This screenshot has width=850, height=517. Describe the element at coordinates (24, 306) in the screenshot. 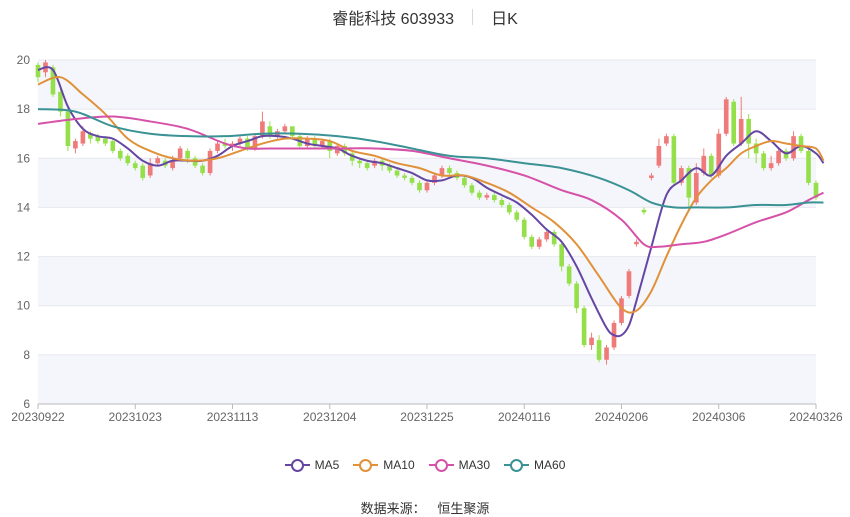

I see `y-tick-label: 10` at that location.